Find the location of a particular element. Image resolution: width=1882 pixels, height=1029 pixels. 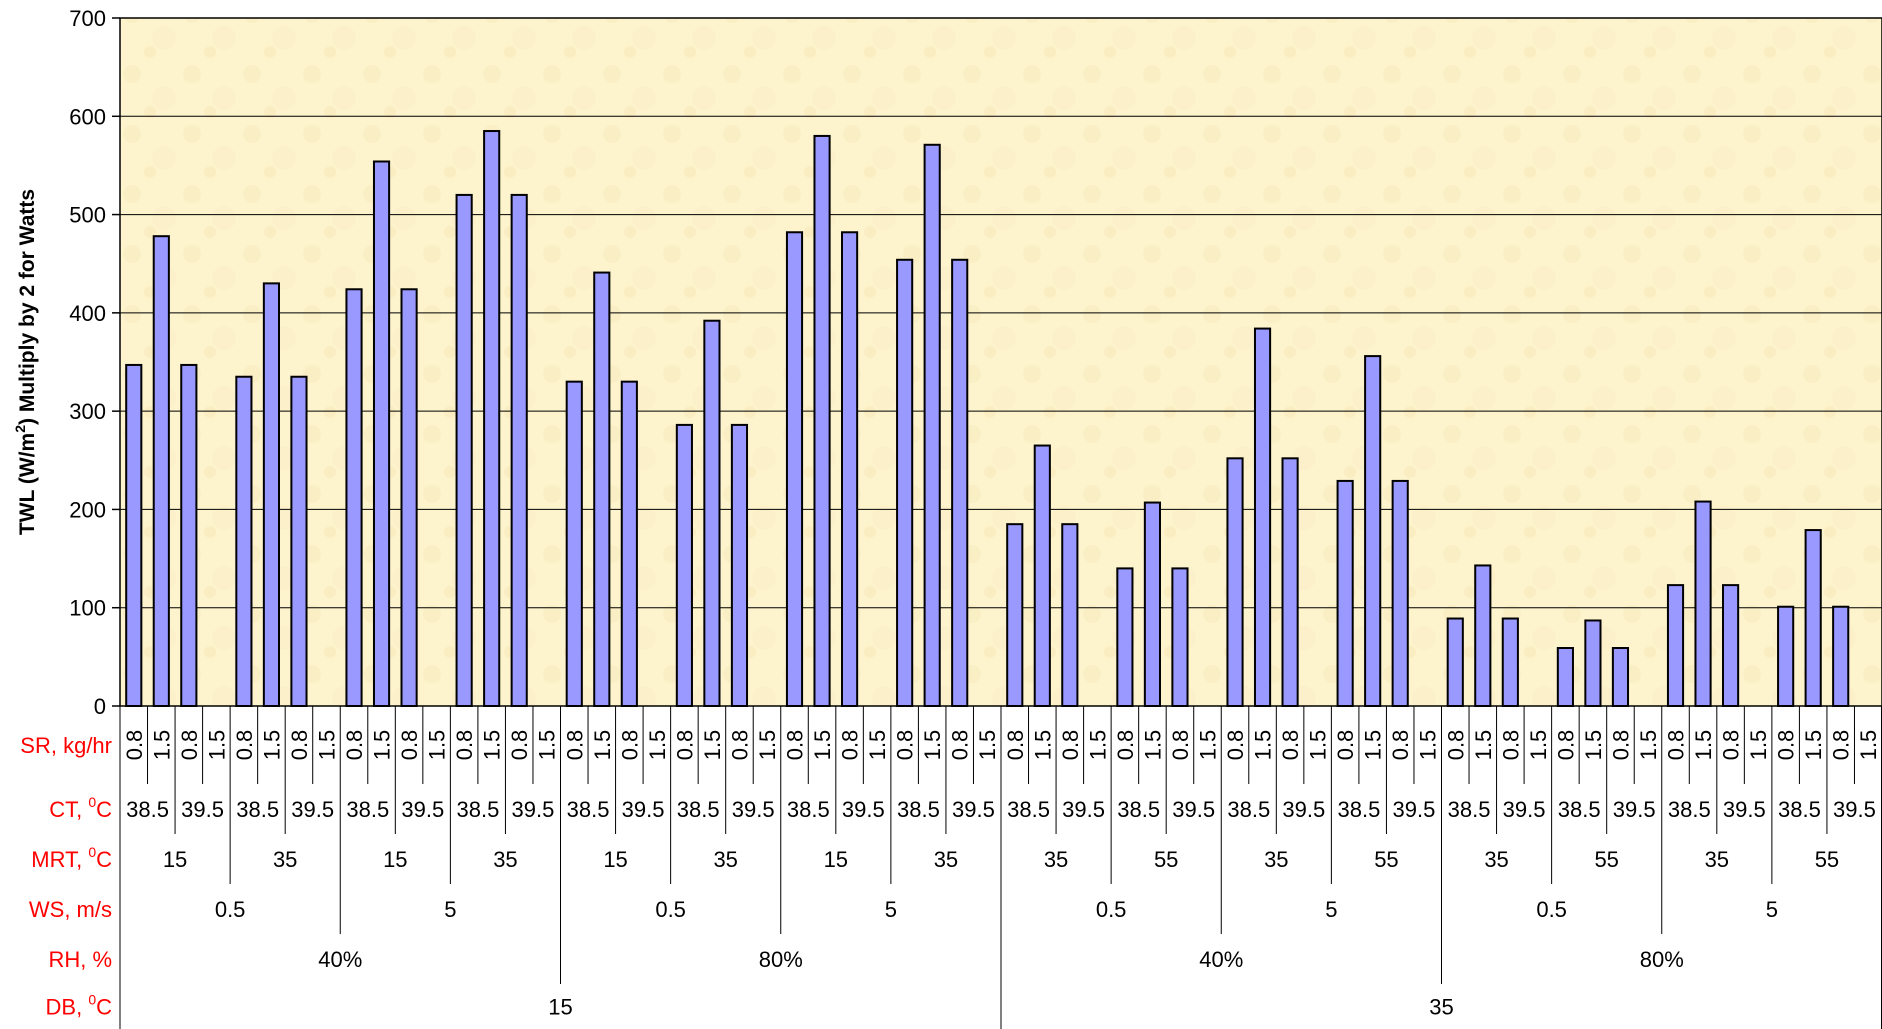

y-axis: 0 100 200 300 400 500 600 700 is located at coordinates (94, 362).